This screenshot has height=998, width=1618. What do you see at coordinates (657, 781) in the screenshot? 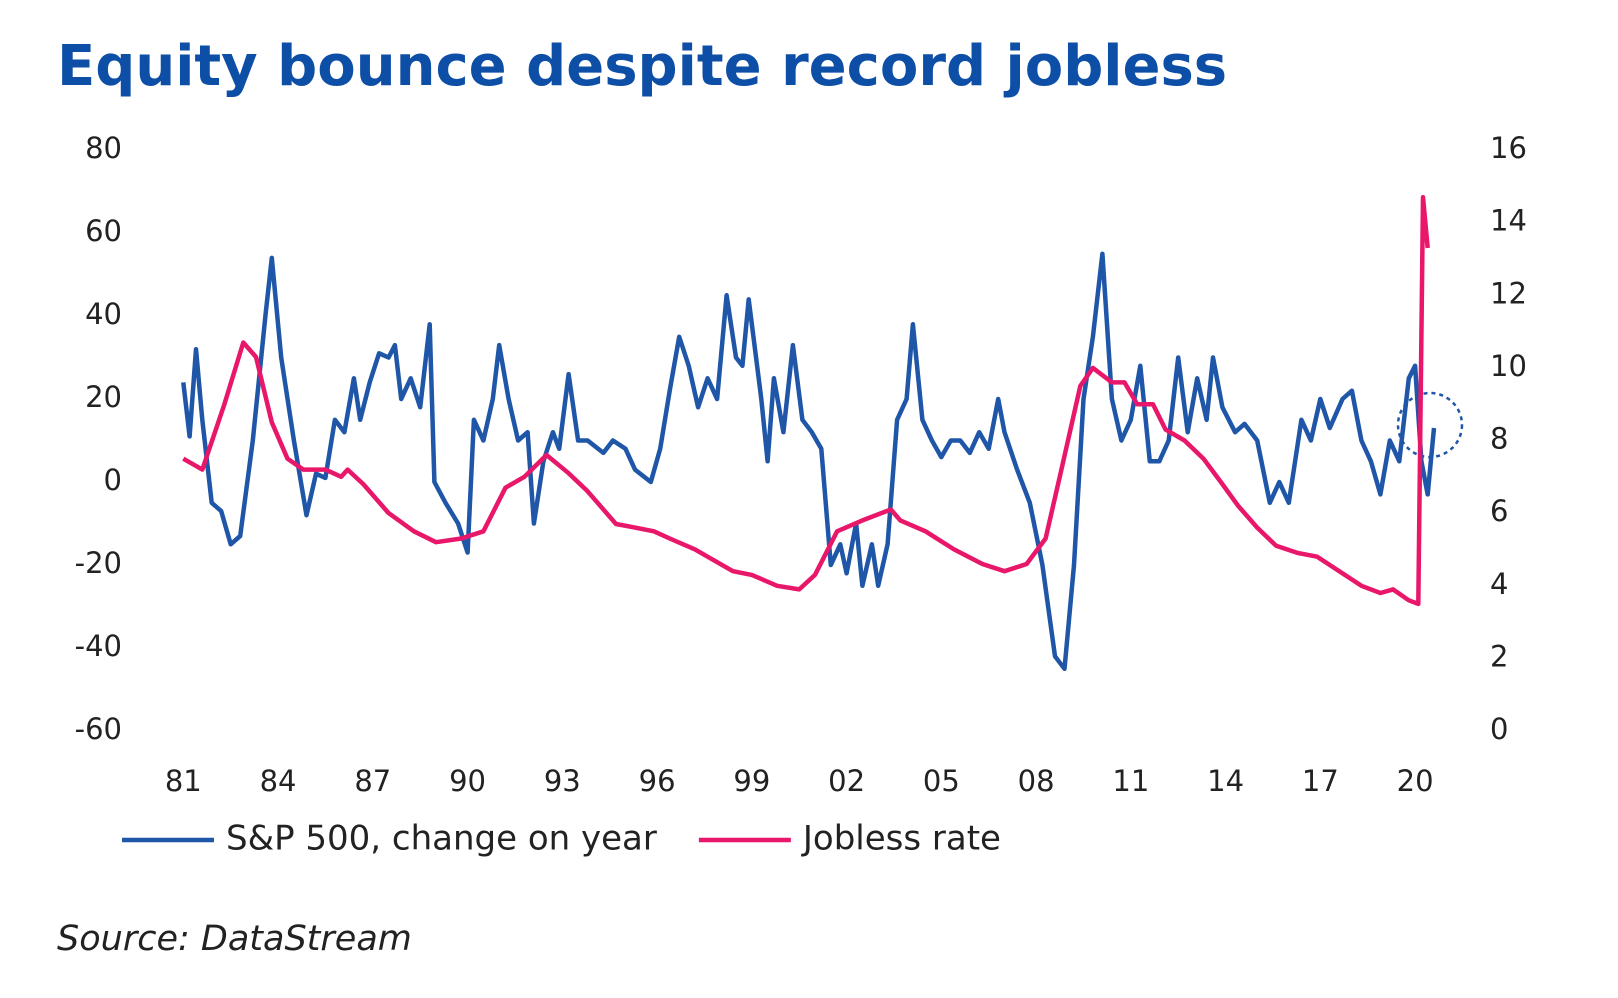
I see `x-tick-label: 96` at bounding box center [657, 781].